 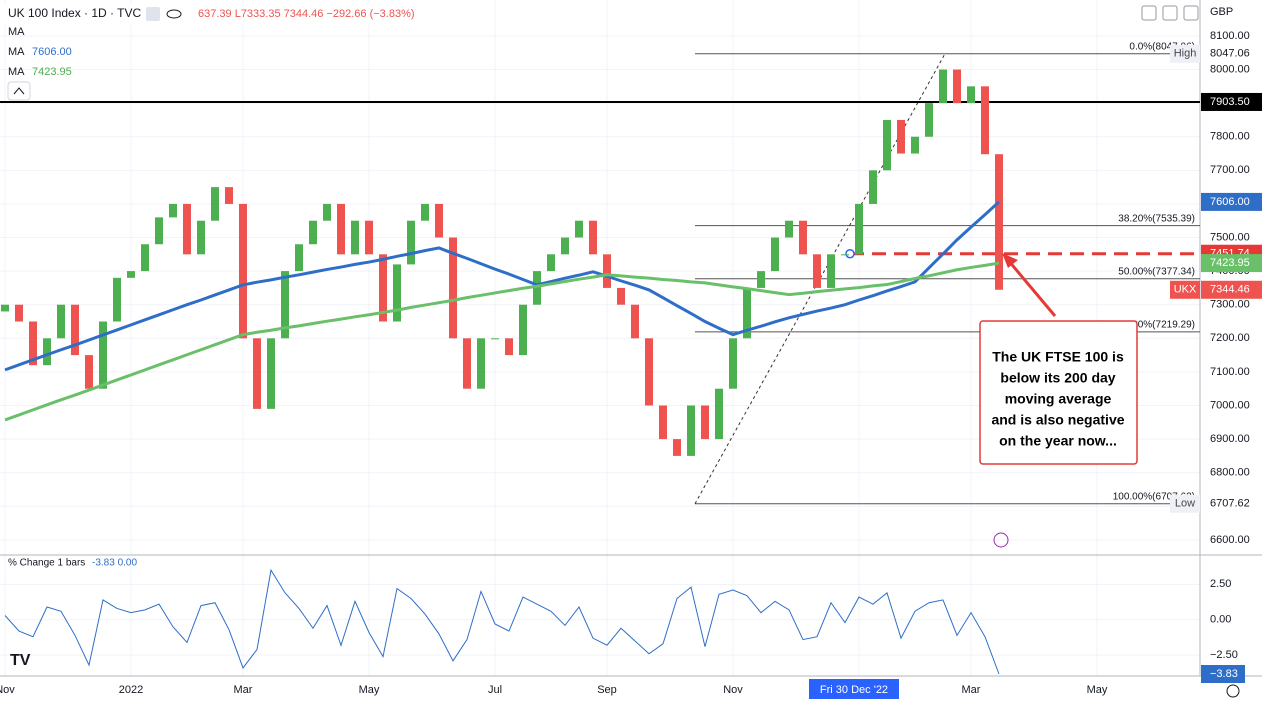 What do you see at coordinates (52, 72) in the screenshot?
I see `ma-value: 7423.95` at bounding box center [52, 72].